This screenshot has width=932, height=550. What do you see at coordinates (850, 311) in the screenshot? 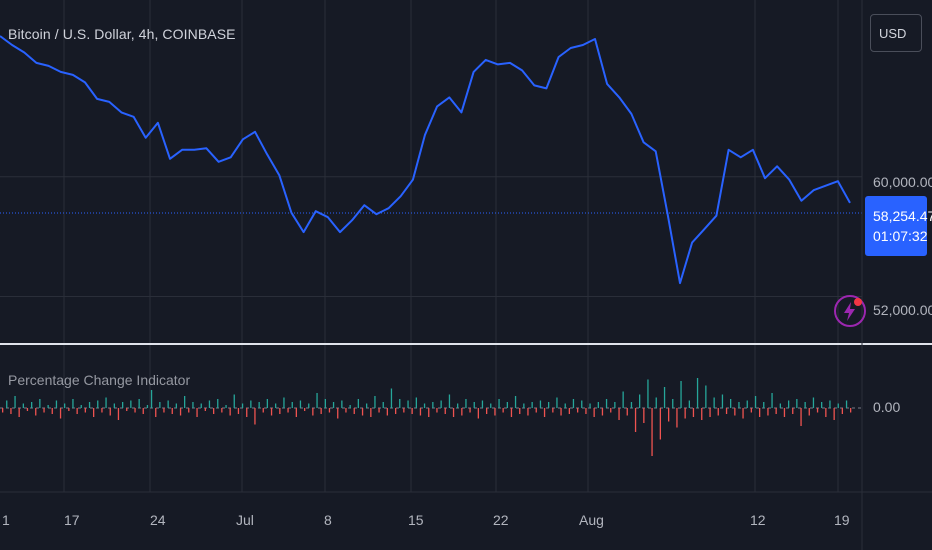
I see `lightning-bolt-icon` at bounding box center [850, 311].